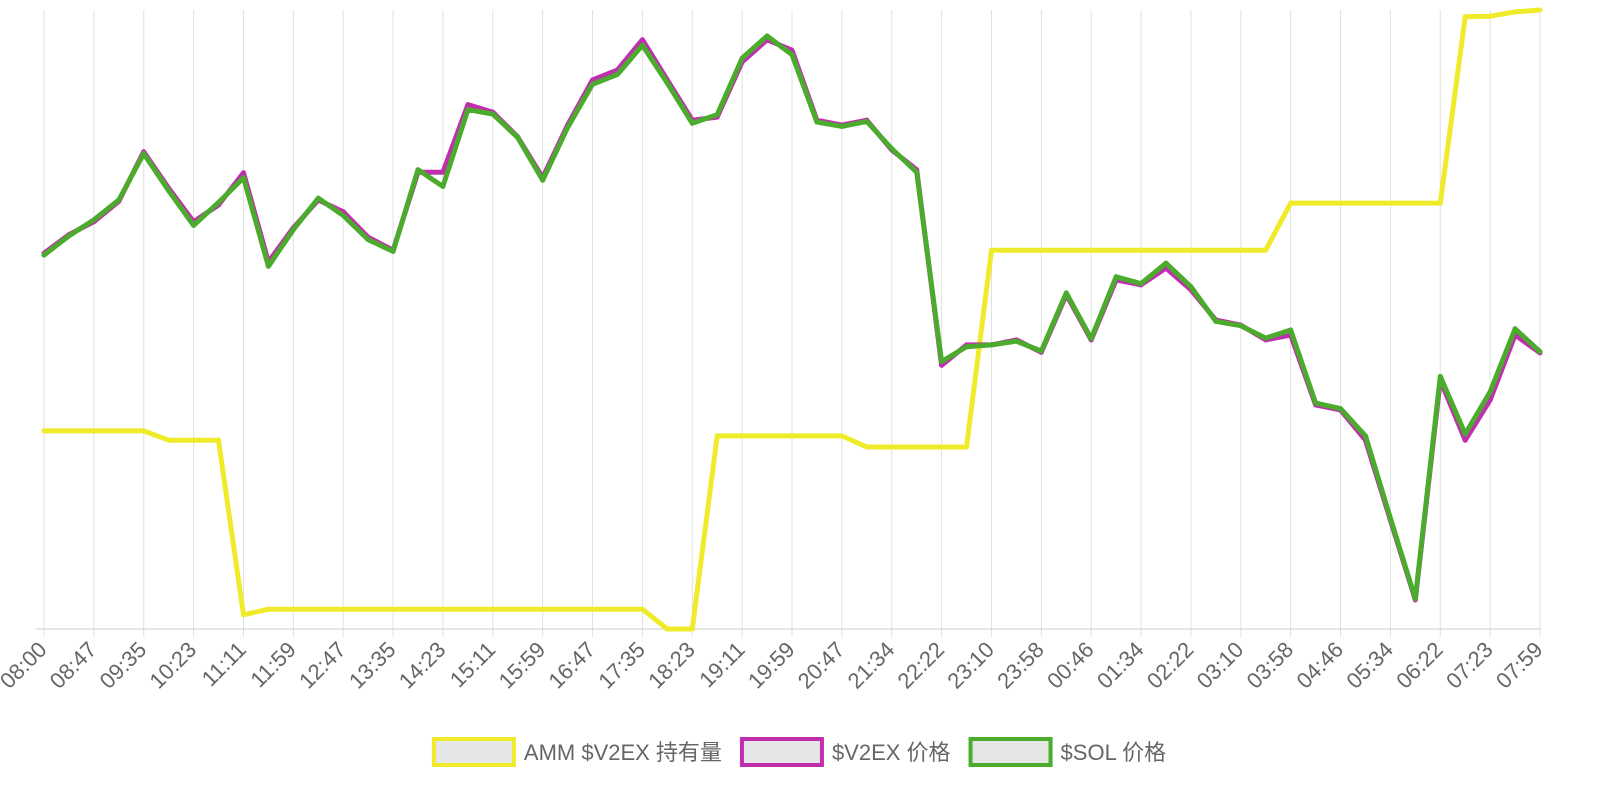 This screenshot has width=1600, height=805. Describe the element at coordinates (472, 664) in the screenshot. I see `x-tick-label: 15:11` at that location.